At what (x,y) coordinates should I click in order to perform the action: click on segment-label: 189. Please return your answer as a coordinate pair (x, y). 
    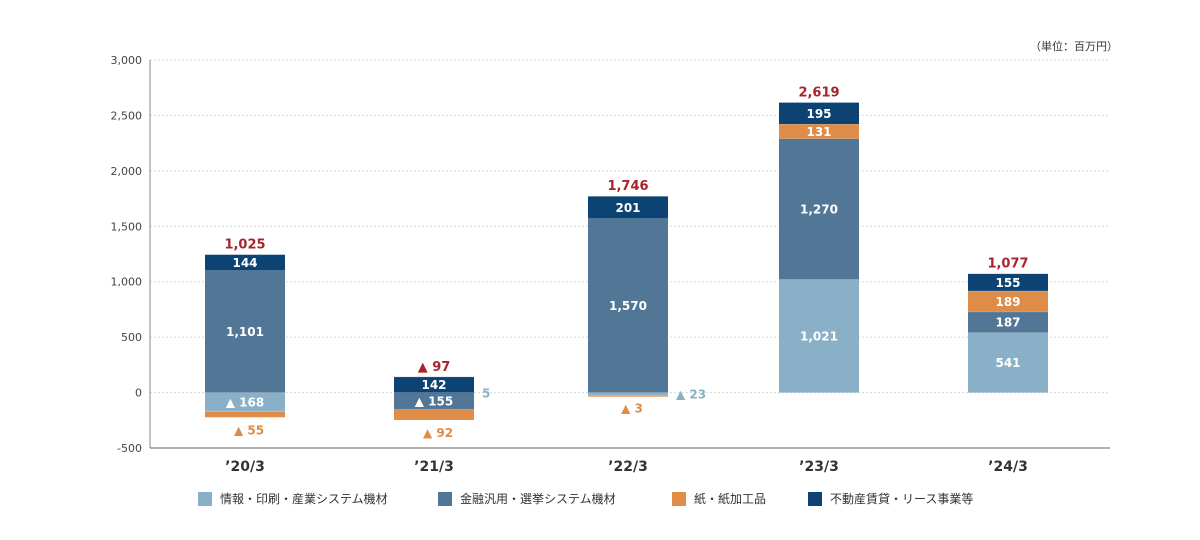
    Looking at the image, I should click on (1007, 302).